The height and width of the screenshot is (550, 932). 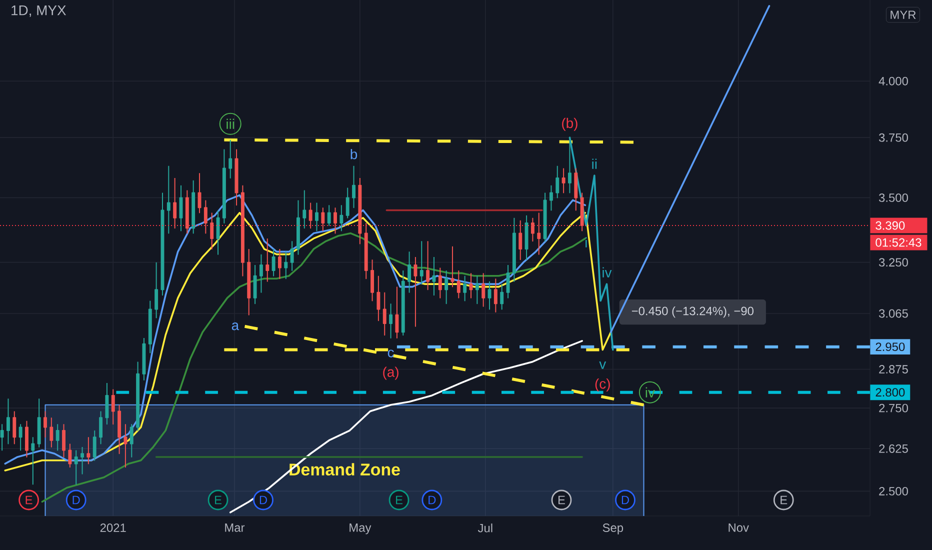 I want to click on x-tick-label: Nov, so click(x=738, y=528).